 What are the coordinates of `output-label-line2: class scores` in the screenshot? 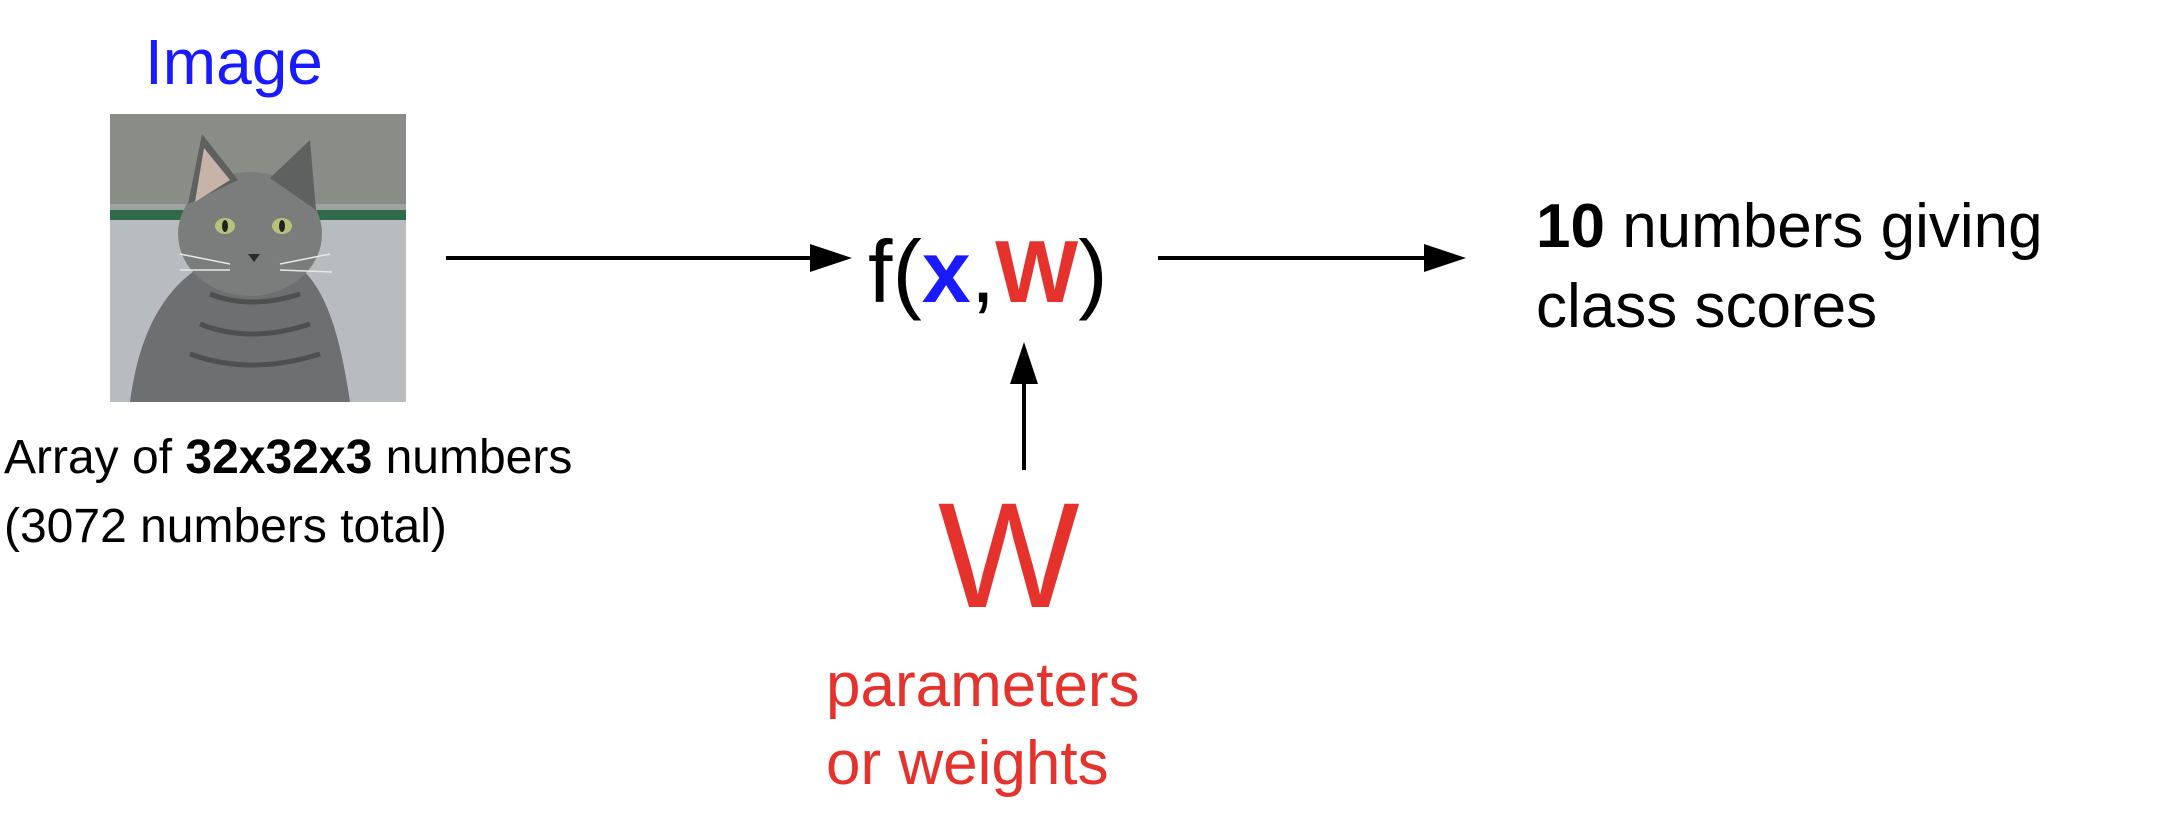 It's located at (1707, 306).